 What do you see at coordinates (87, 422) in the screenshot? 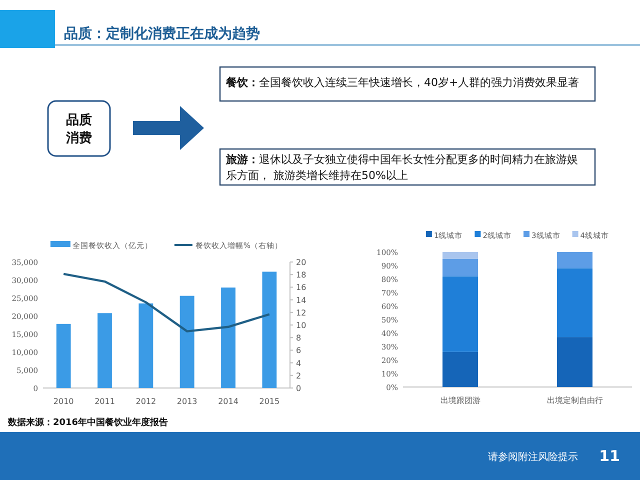
I see `source-note: 数据来源：2016年中国餐饮业年度报告` at bounding box center [87, 422].